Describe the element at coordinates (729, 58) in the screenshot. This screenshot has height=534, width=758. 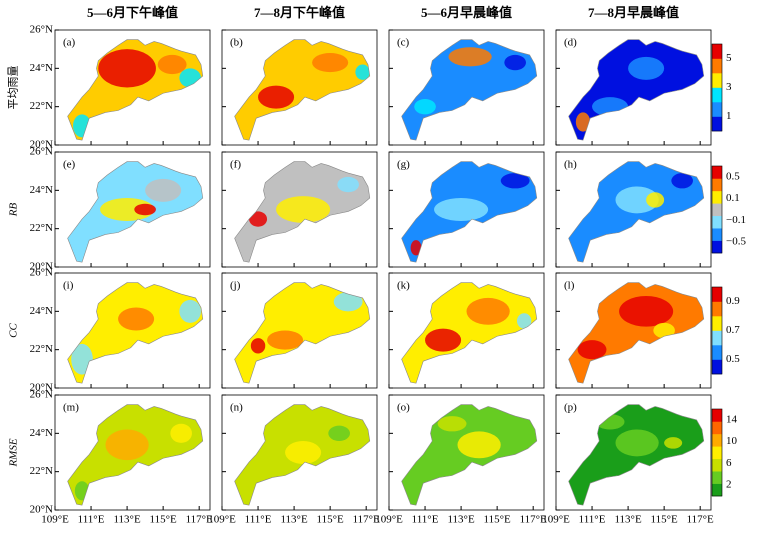
I see `colorbar-label: 5` at that location.